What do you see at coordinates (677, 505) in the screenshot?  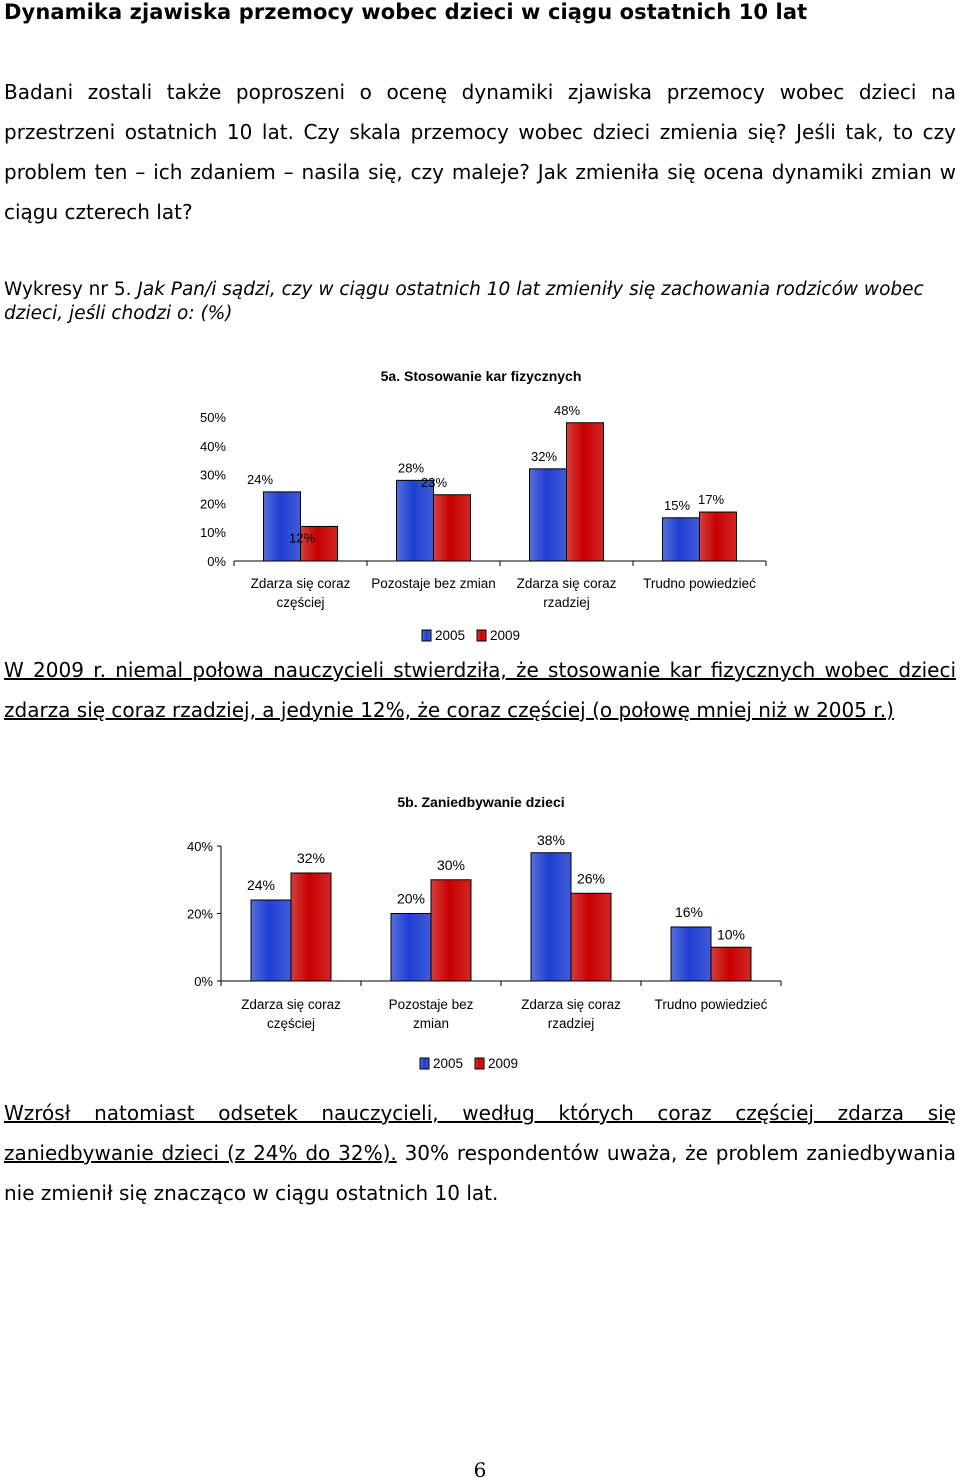 I see `data-label: 15%` at bounding box center [677, 505].